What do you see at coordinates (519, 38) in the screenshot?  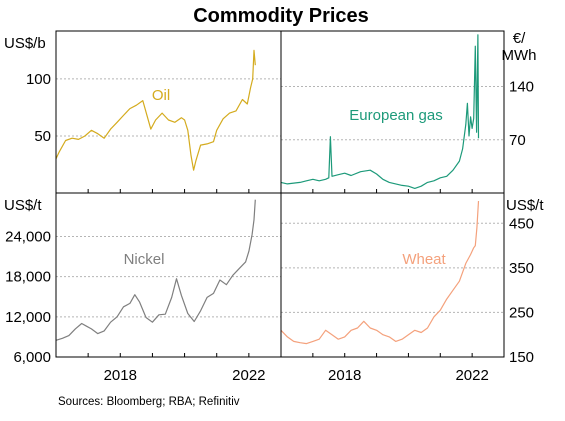 I see `unit-label: €/` at bounding box center [519, 38].